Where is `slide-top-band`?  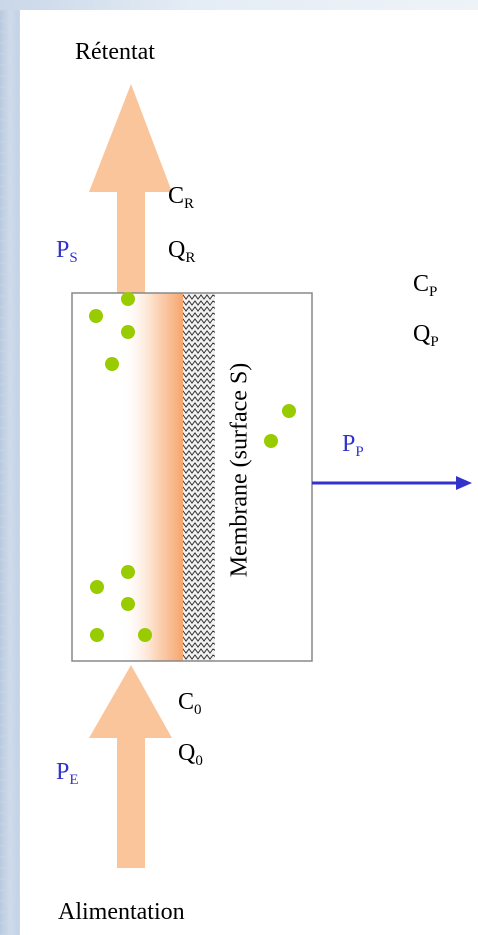
slide-top-band is located at coordinates (239, 5).